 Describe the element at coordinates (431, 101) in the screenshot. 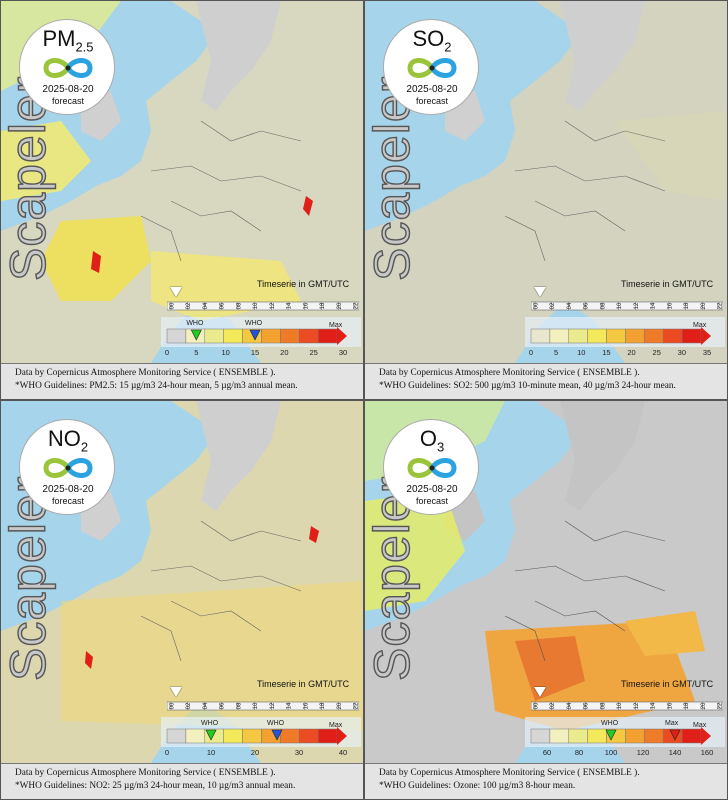

I see `forecast-label: forecast` at that location.